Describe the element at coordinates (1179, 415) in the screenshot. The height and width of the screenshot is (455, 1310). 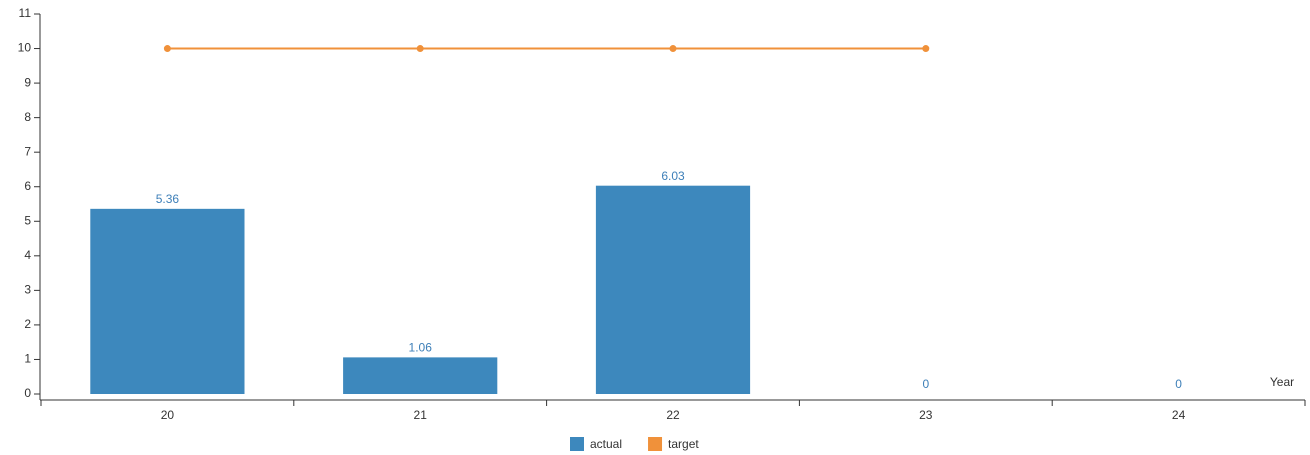
I see `x-tick-label: 24` at that location.